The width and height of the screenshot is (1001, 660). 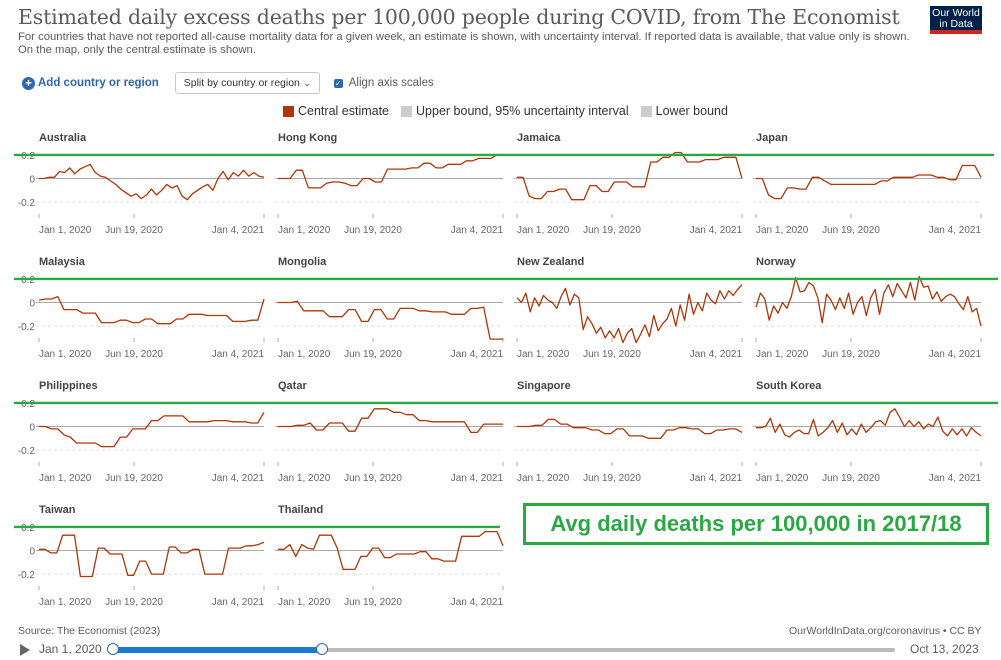 What do you see at coordinates (944, 649) in the screenshot?
I see `timeline-end-label: Oct 13, 2023` at bounding box center [944, 649].